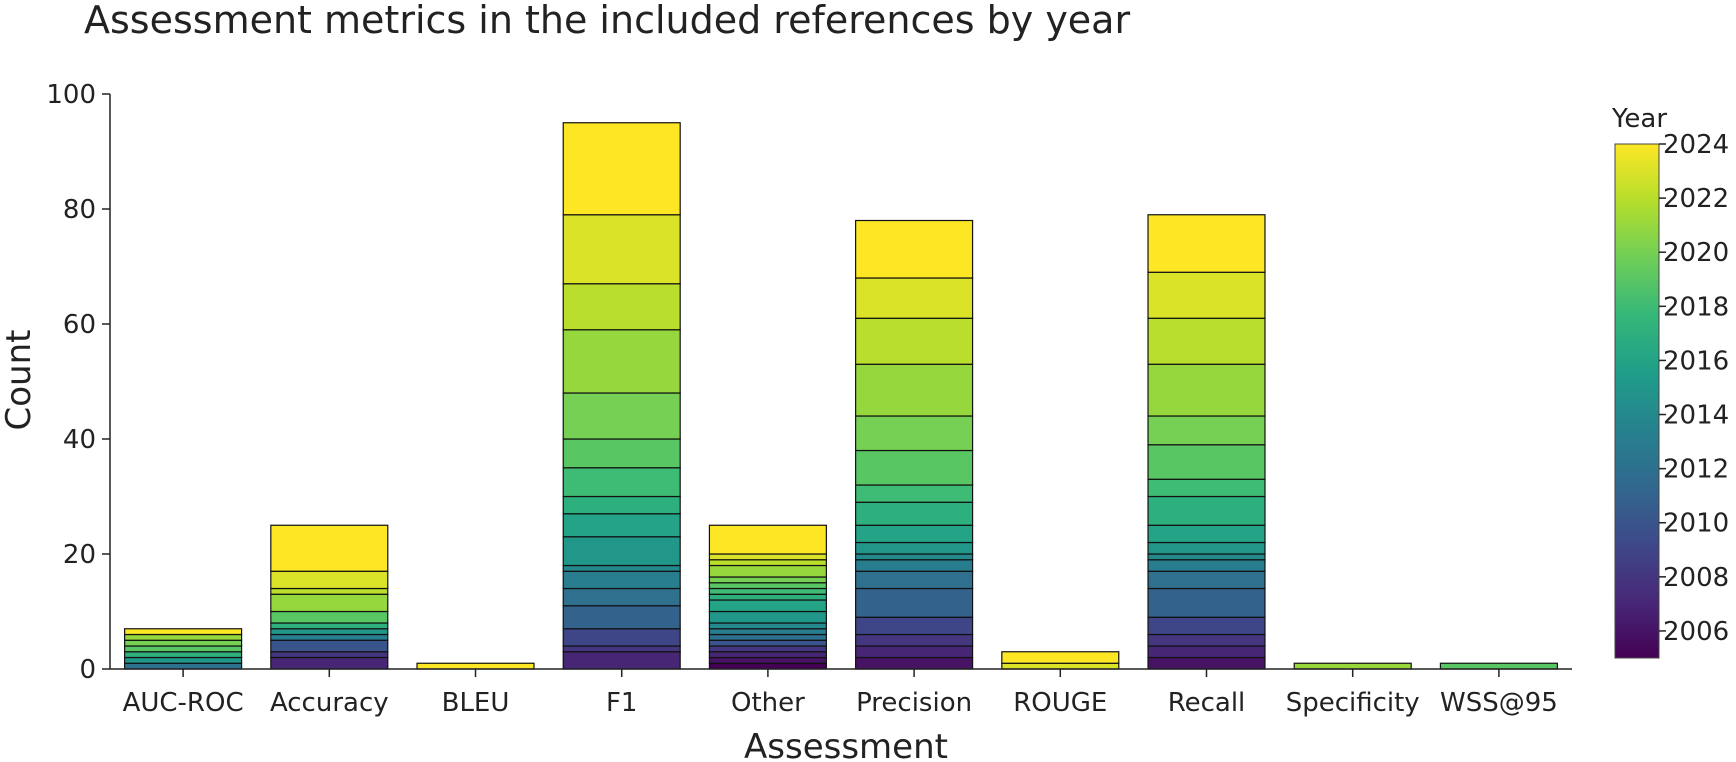  I want to click on colorbar-tick-label: 2018, so click(1696, 307).